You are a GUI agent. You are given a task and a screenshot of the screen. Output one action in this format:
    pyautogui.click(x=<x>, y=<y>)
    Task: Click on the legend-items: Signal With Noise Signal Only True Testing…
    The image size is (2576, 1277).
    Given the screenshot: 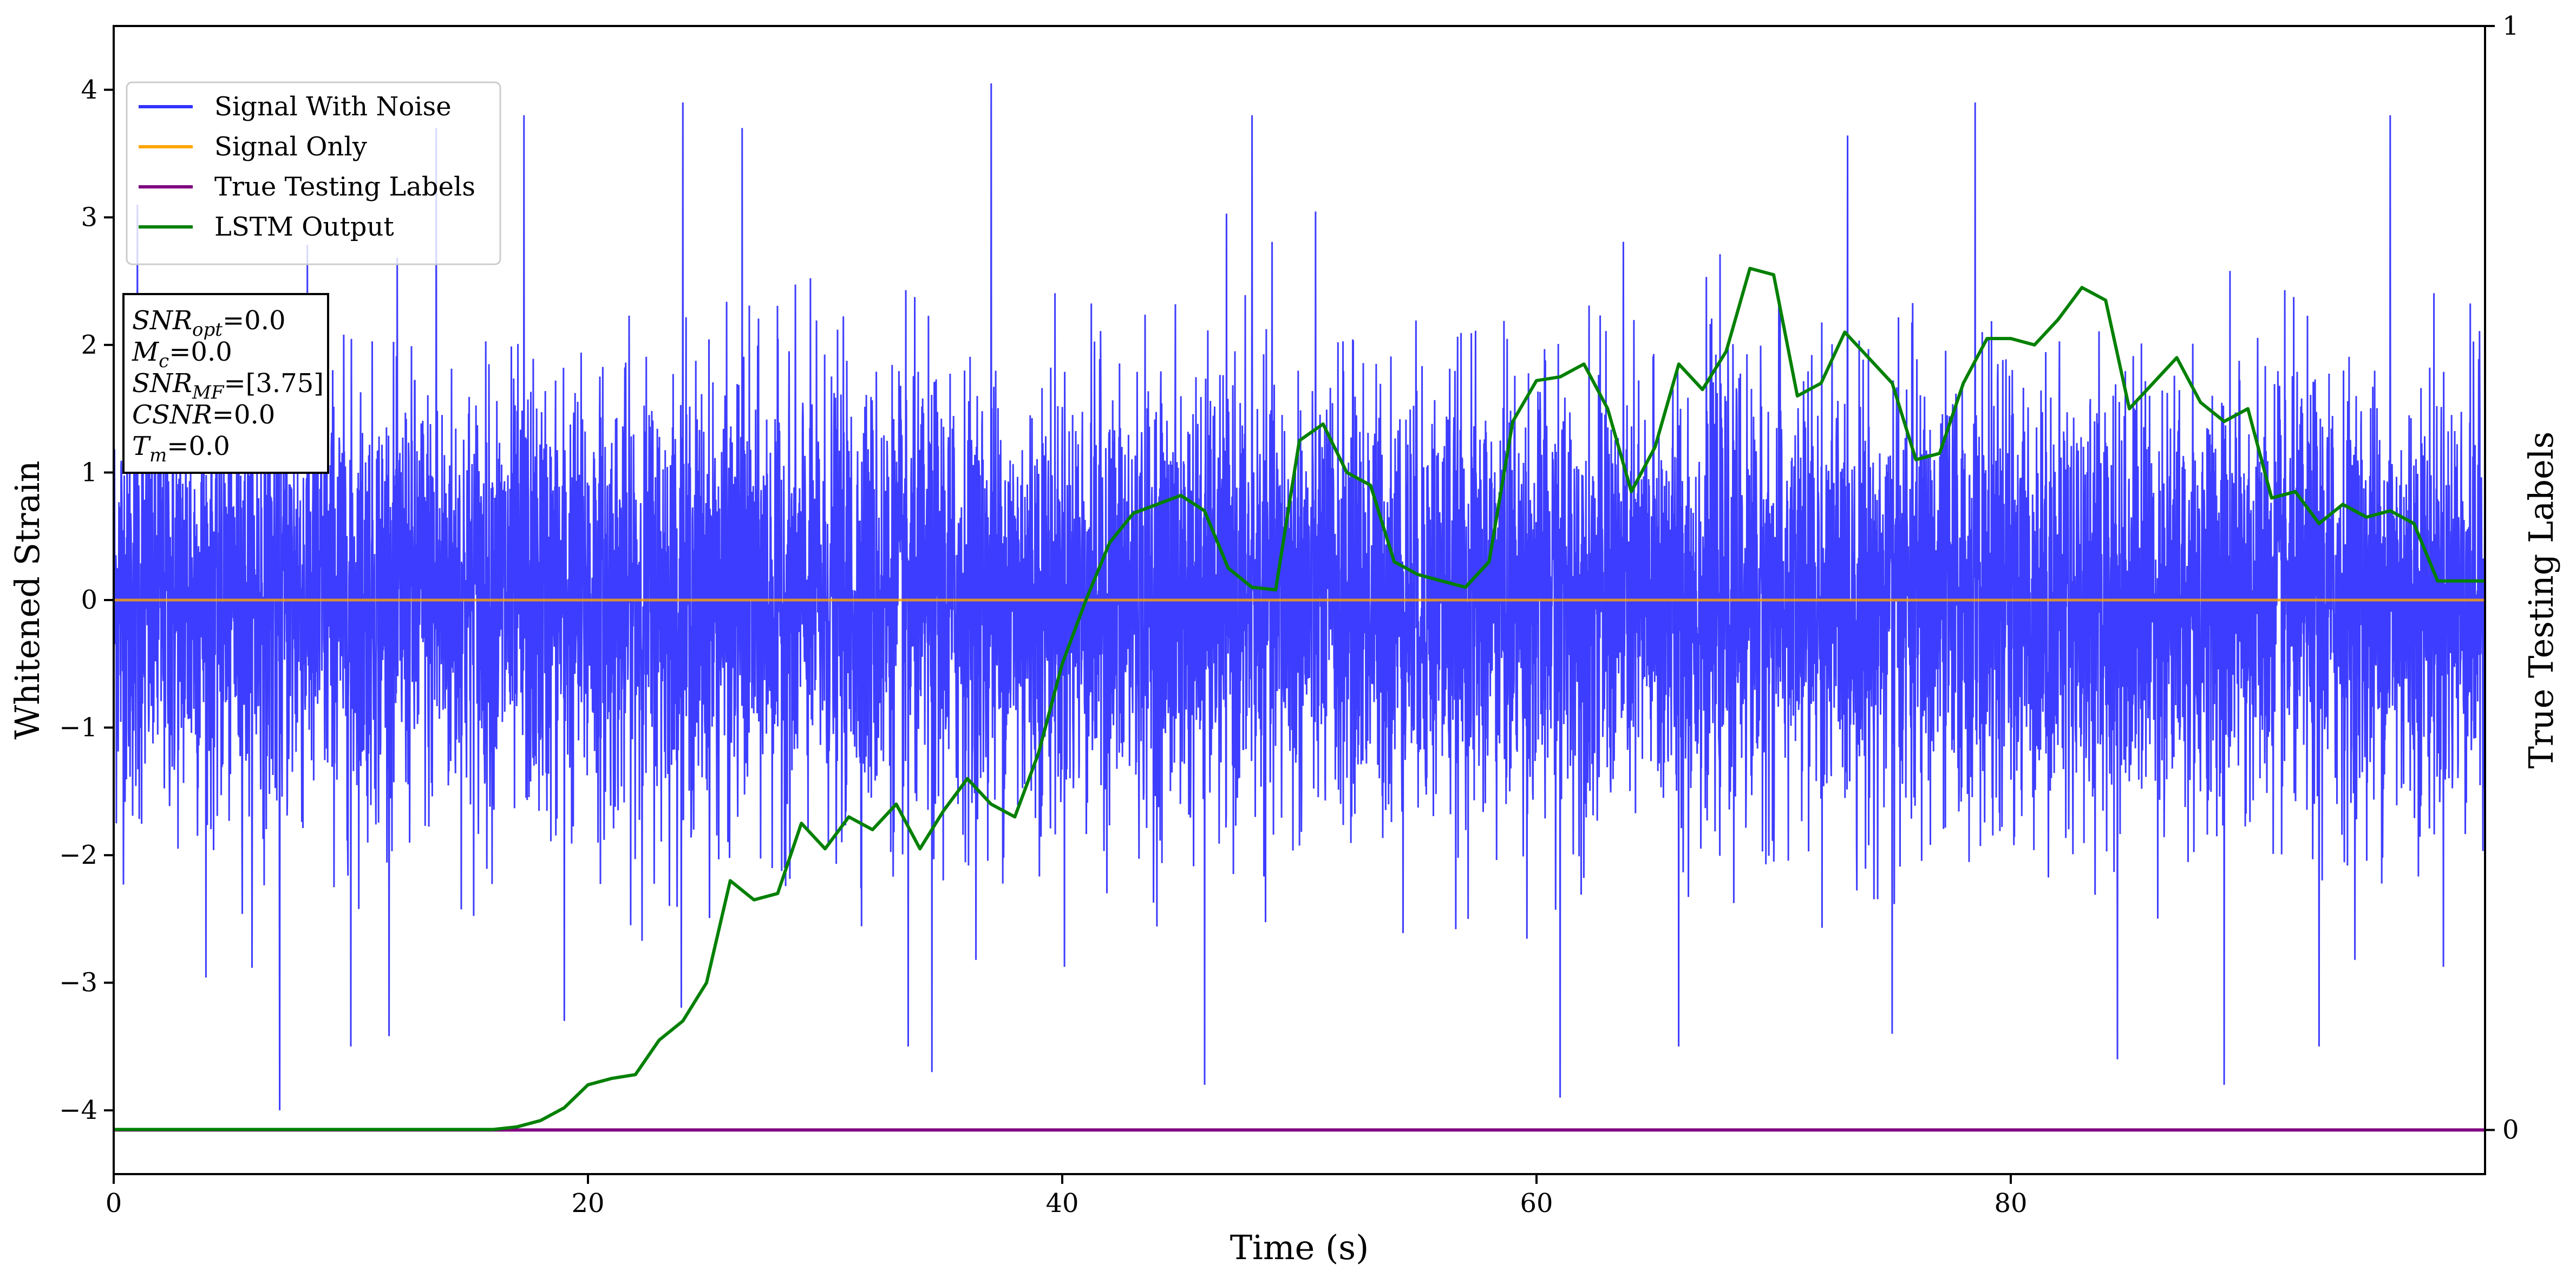 What is the action you would take?
    pyautogui.click(x=307, y=167)
    